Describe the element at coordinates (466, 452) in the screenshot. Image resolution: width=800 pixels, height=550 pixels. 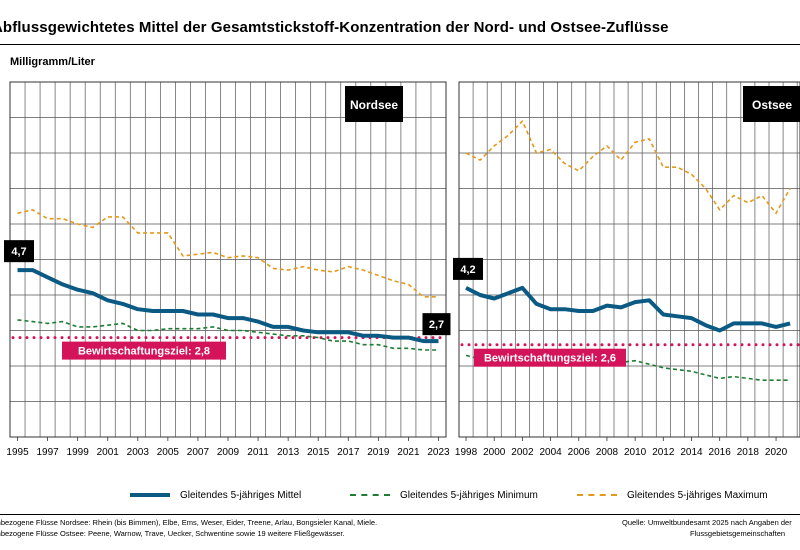
I see `x-tick-label: 1998` at that location.